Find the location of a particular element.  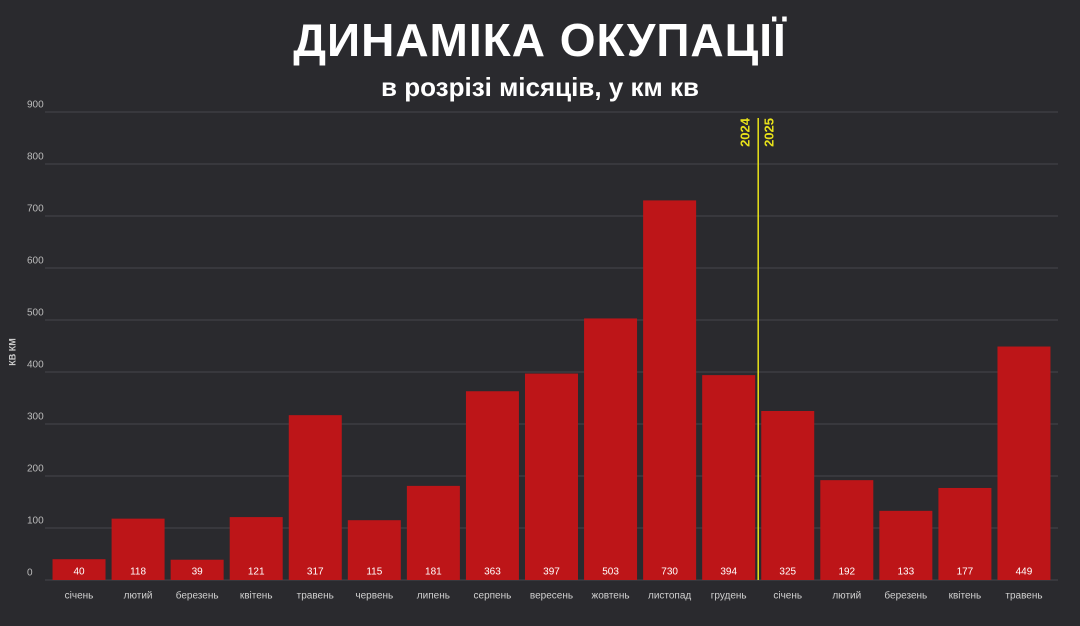

value-label: 115 is located at coordinates (374, 572).